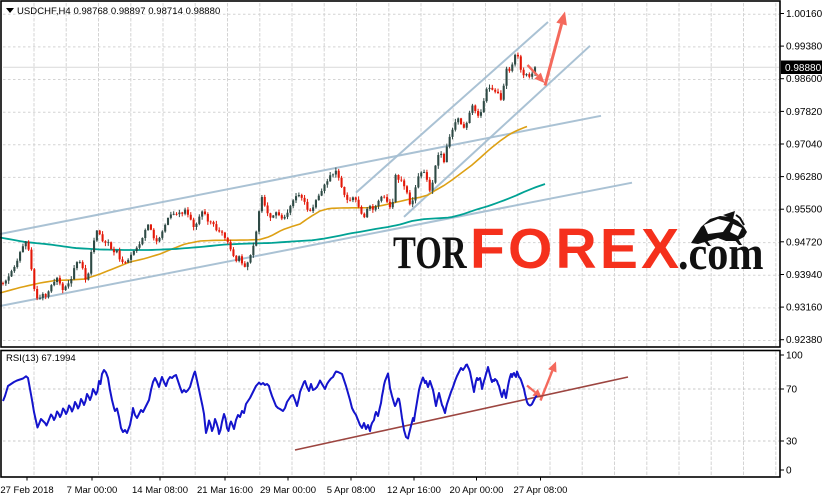 This screenshot has width=822, height=501. Describe the element at coordinates (804, 177) in the screenshot. I see `svg-text: 0.96280` at that location.